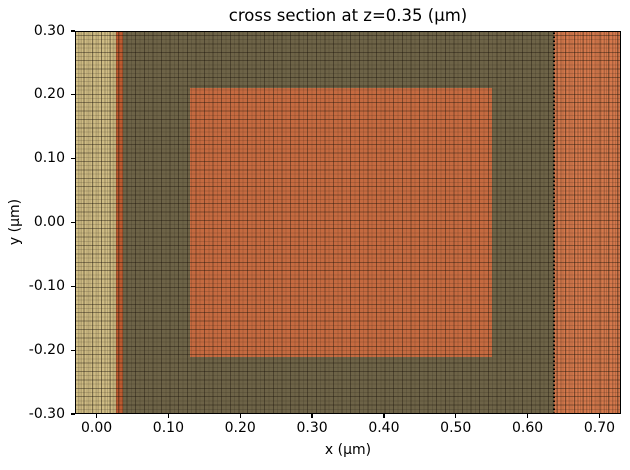 The height and width of the screenshot is (470, 630). What do you see at coordinates (96, 428) in the screenshot?
I see `x-tick-label: 0.00` at bounding box center [96, 428].